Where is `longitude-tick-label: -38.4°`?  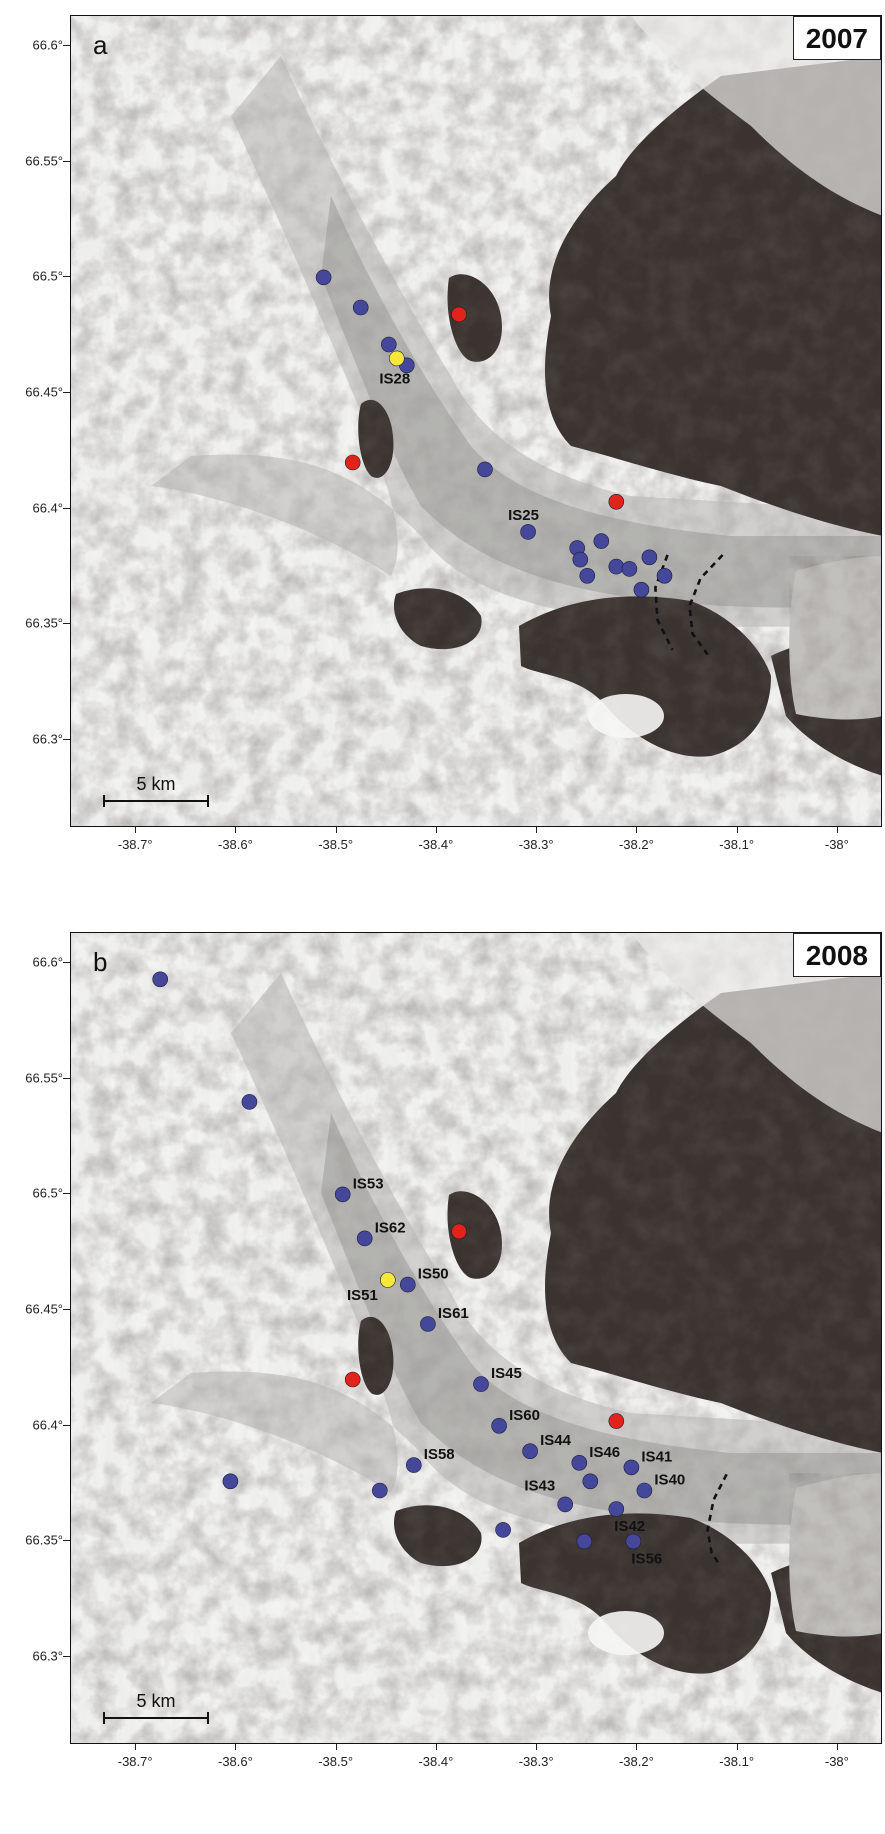 longitude-tick-label: -38.4° is located at coordinates (436, 844).